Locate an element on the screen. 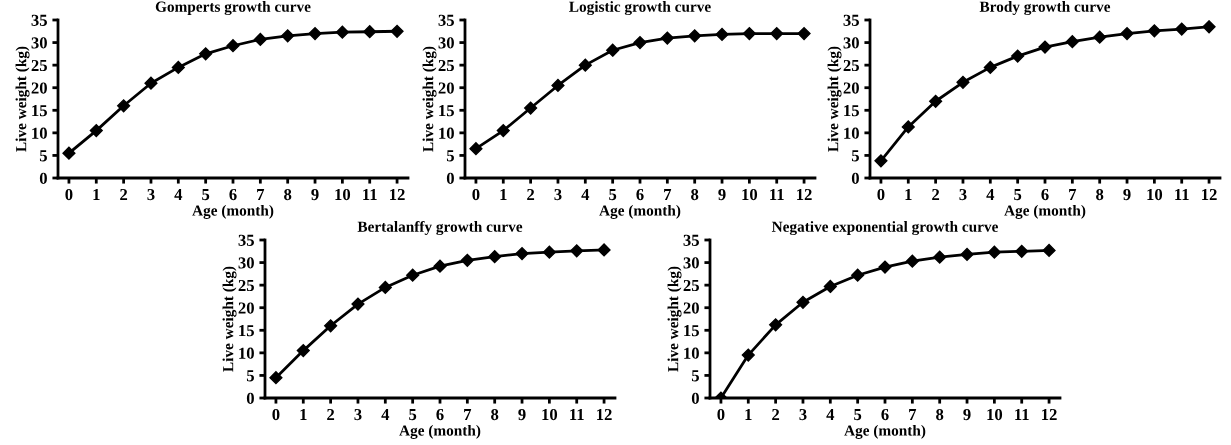 This screenshot has width=1231, height=445. chart-title: Bertalanffy growth curve is located at coordinates (440, 228).